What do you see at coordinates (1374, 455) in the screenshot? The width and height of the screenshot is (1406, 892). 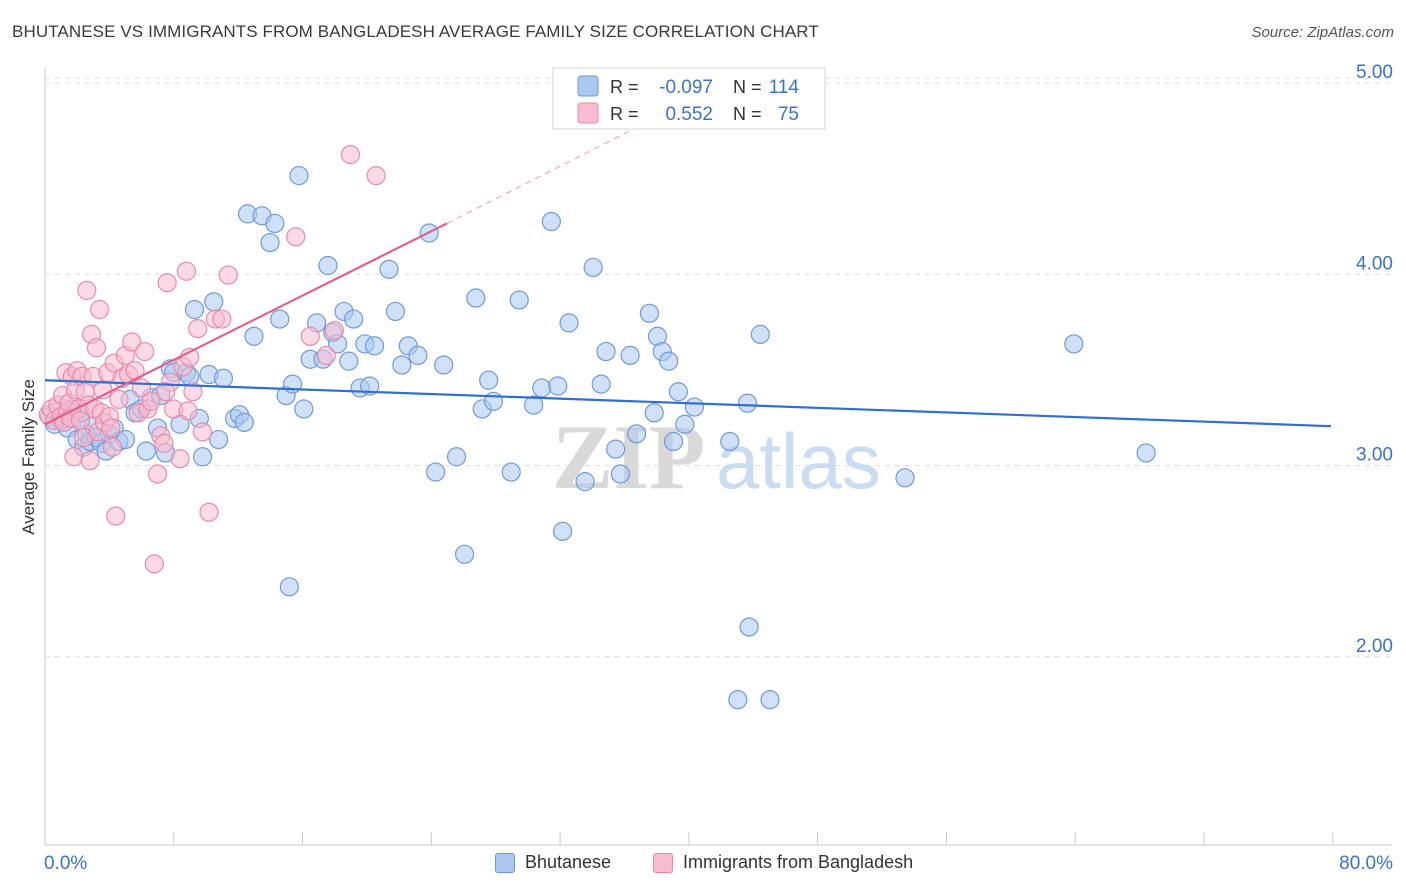 I see `y-tick-label: 3.00` at bounding box center [1374, 455].